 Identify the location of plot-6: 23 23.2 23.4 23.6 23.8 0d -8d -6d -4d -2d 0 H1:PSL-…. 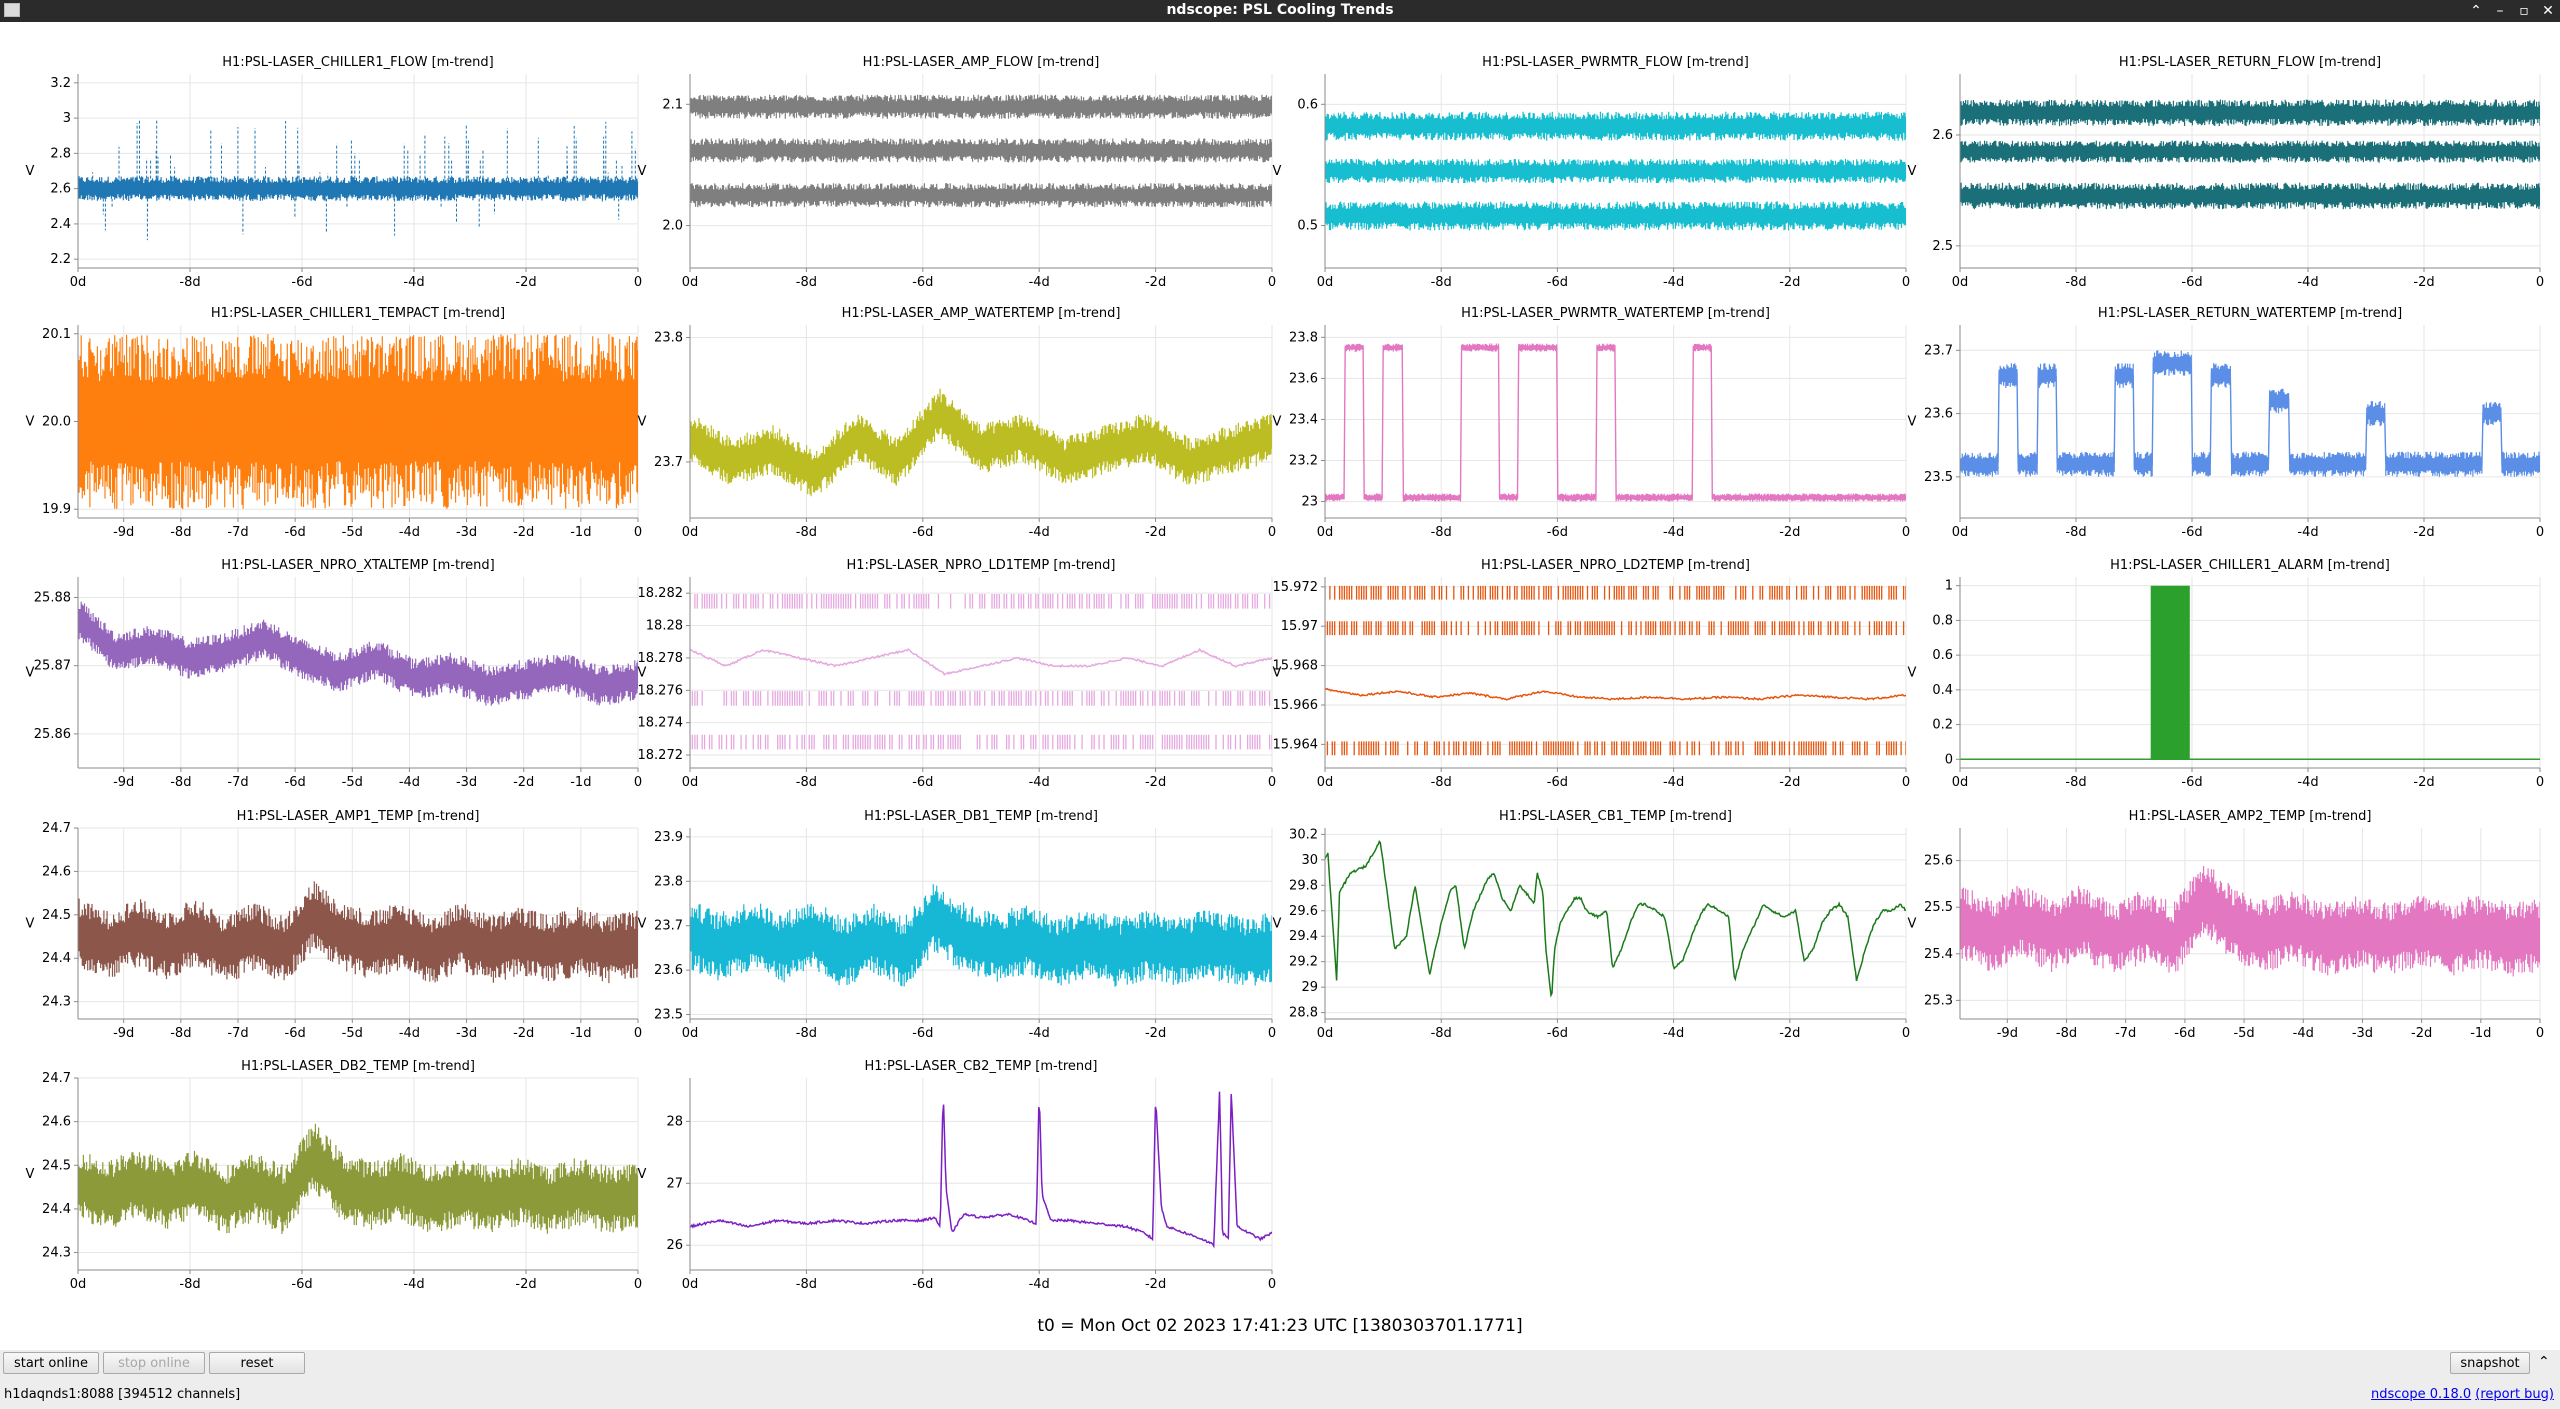
(1592, 423).